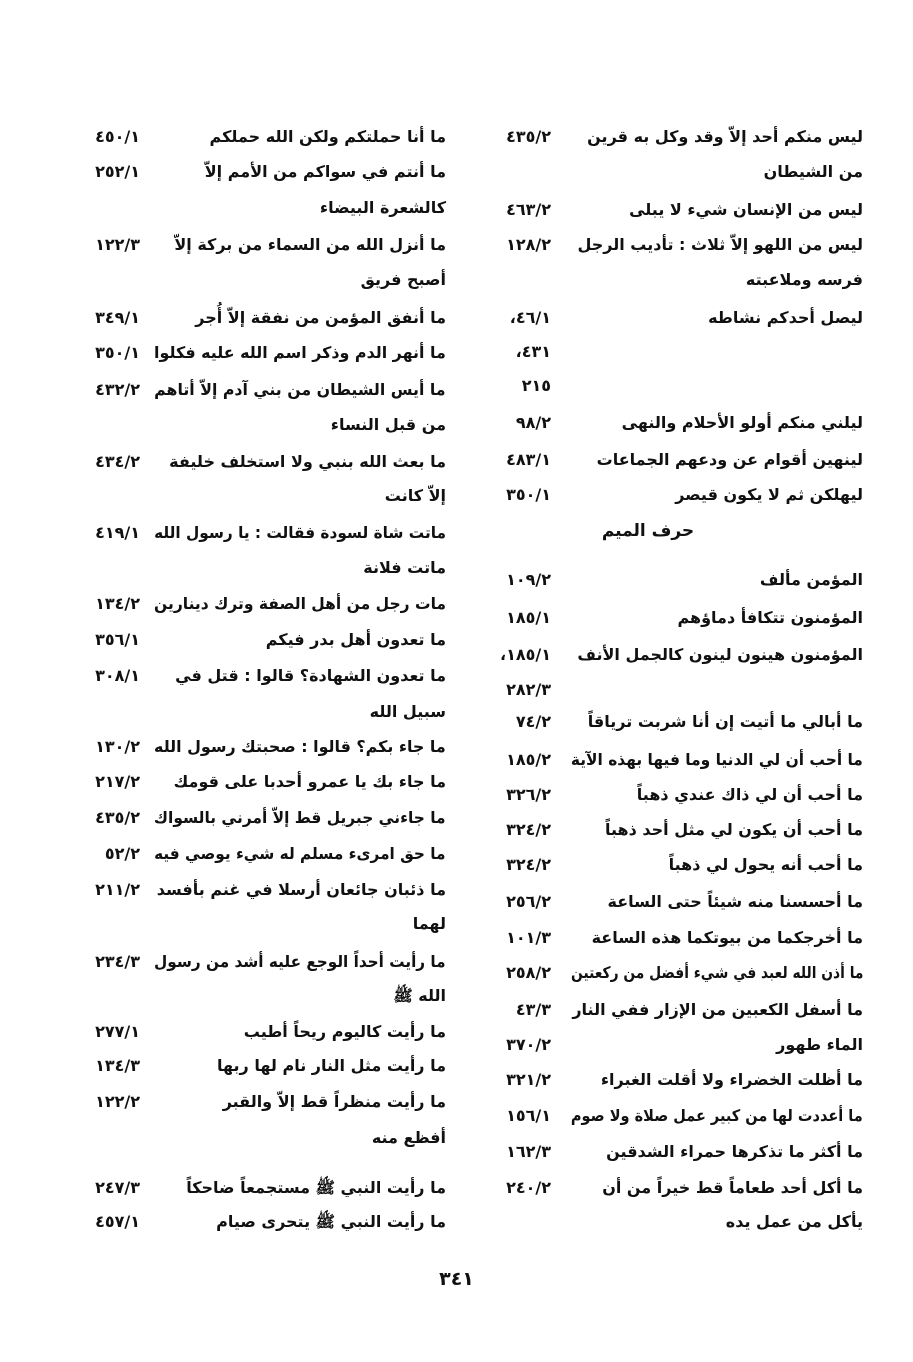  What do you see at coordinates (648, 531) in the screenshot?
I see `section-heading: حرف الميم` at bounding box center [648, 531].